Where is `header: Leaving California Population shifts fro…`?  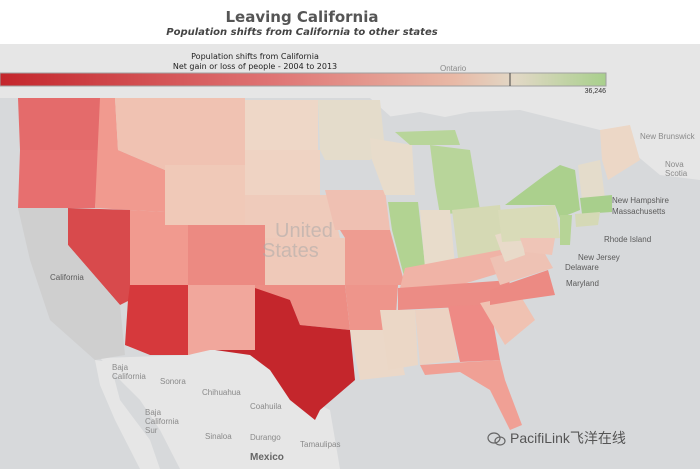 header: Leaving California Population shifts fro… is located at coordinates (350, 22).